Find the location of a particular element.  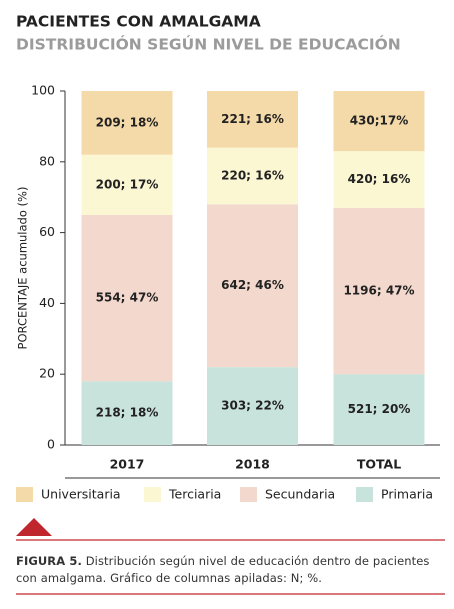

legend-label: Primaria is located at coordinates (407, 494).